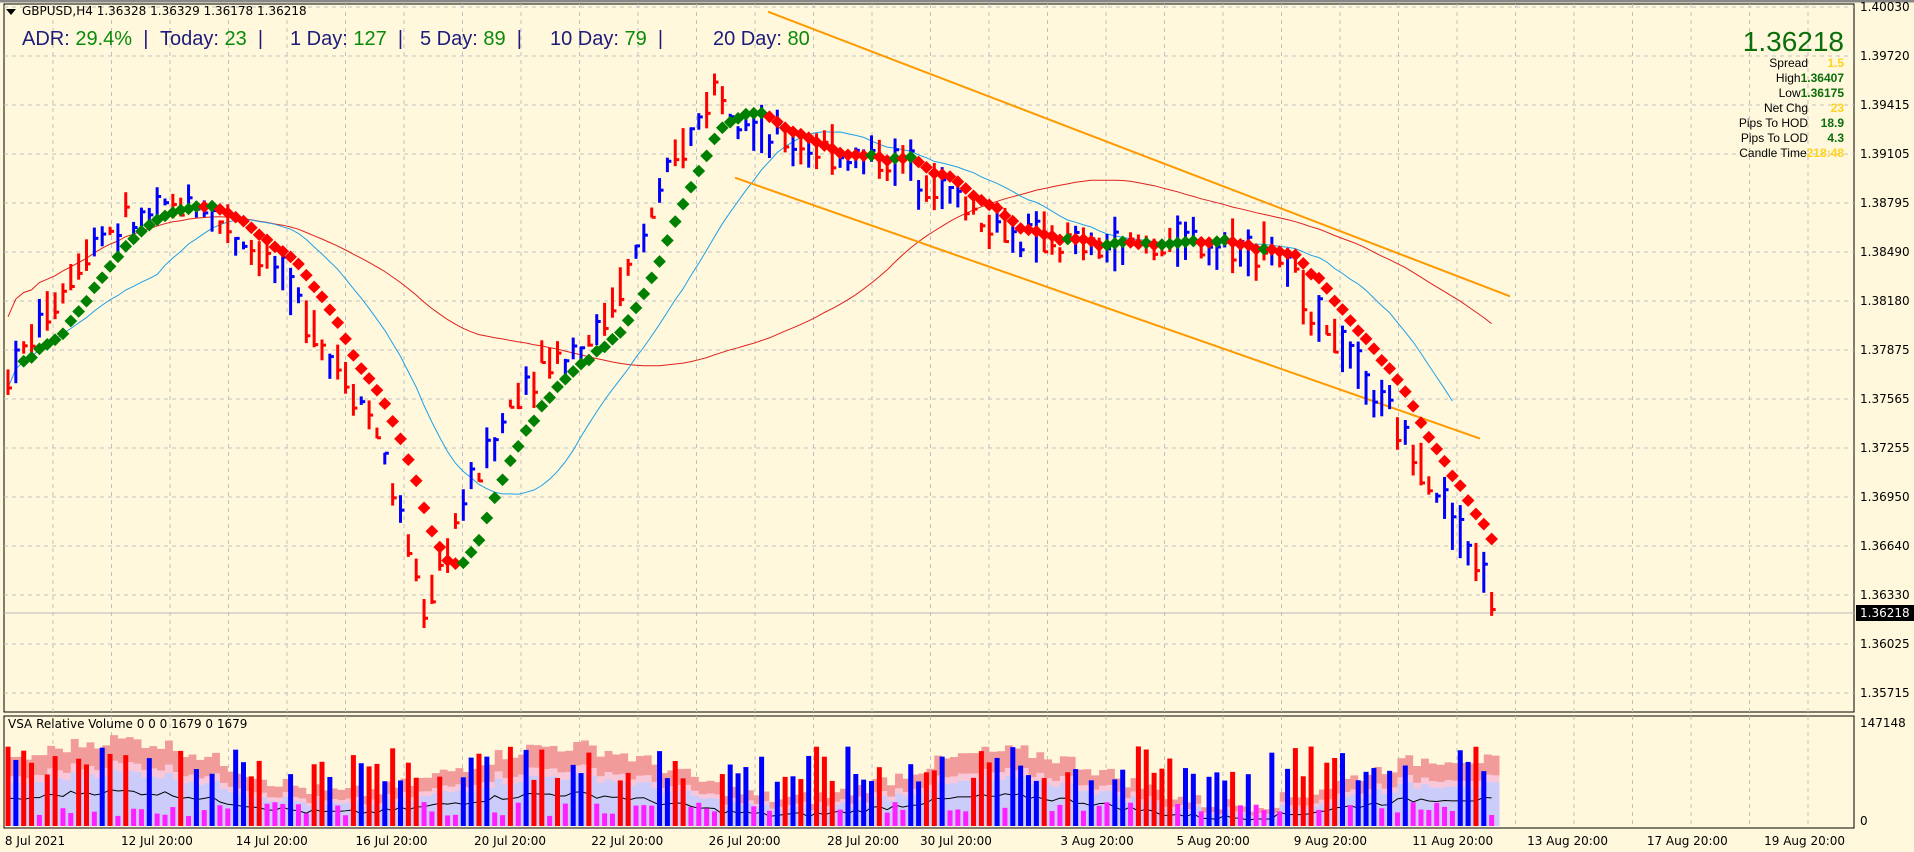  I want to click on adr-item: ADR: 29.4% |, so click(85, 39).